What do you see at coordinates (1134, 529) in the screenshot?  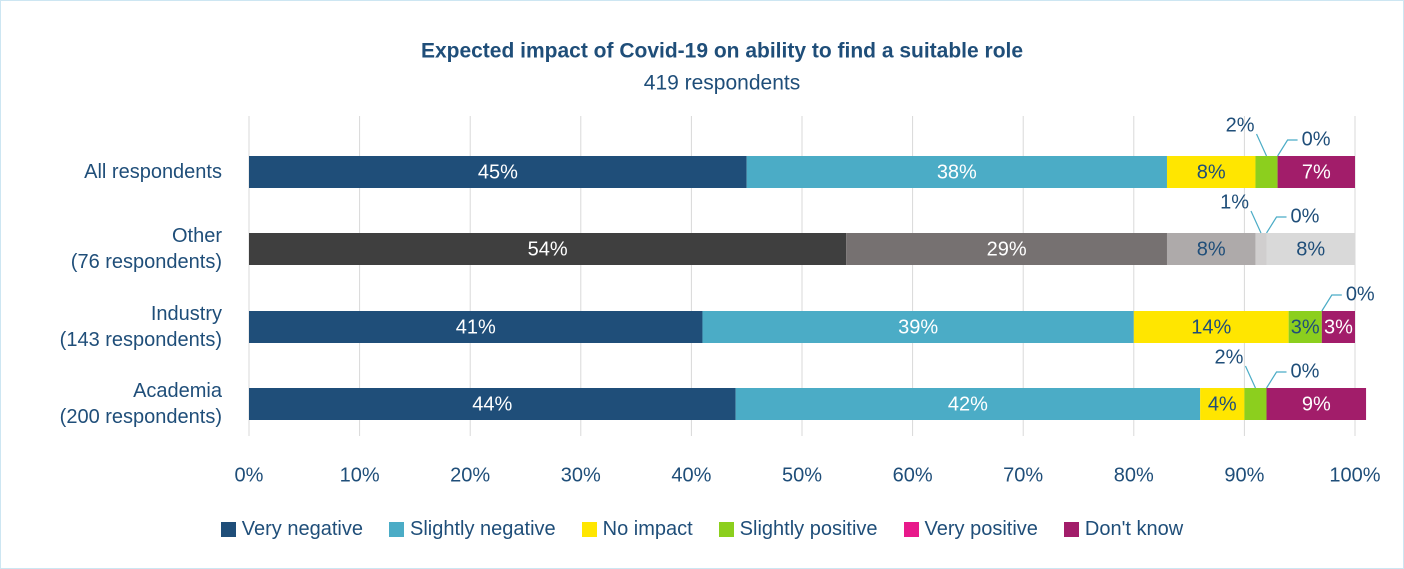 I see `legend-label: Don't know` at bounding box center [1134, 529].